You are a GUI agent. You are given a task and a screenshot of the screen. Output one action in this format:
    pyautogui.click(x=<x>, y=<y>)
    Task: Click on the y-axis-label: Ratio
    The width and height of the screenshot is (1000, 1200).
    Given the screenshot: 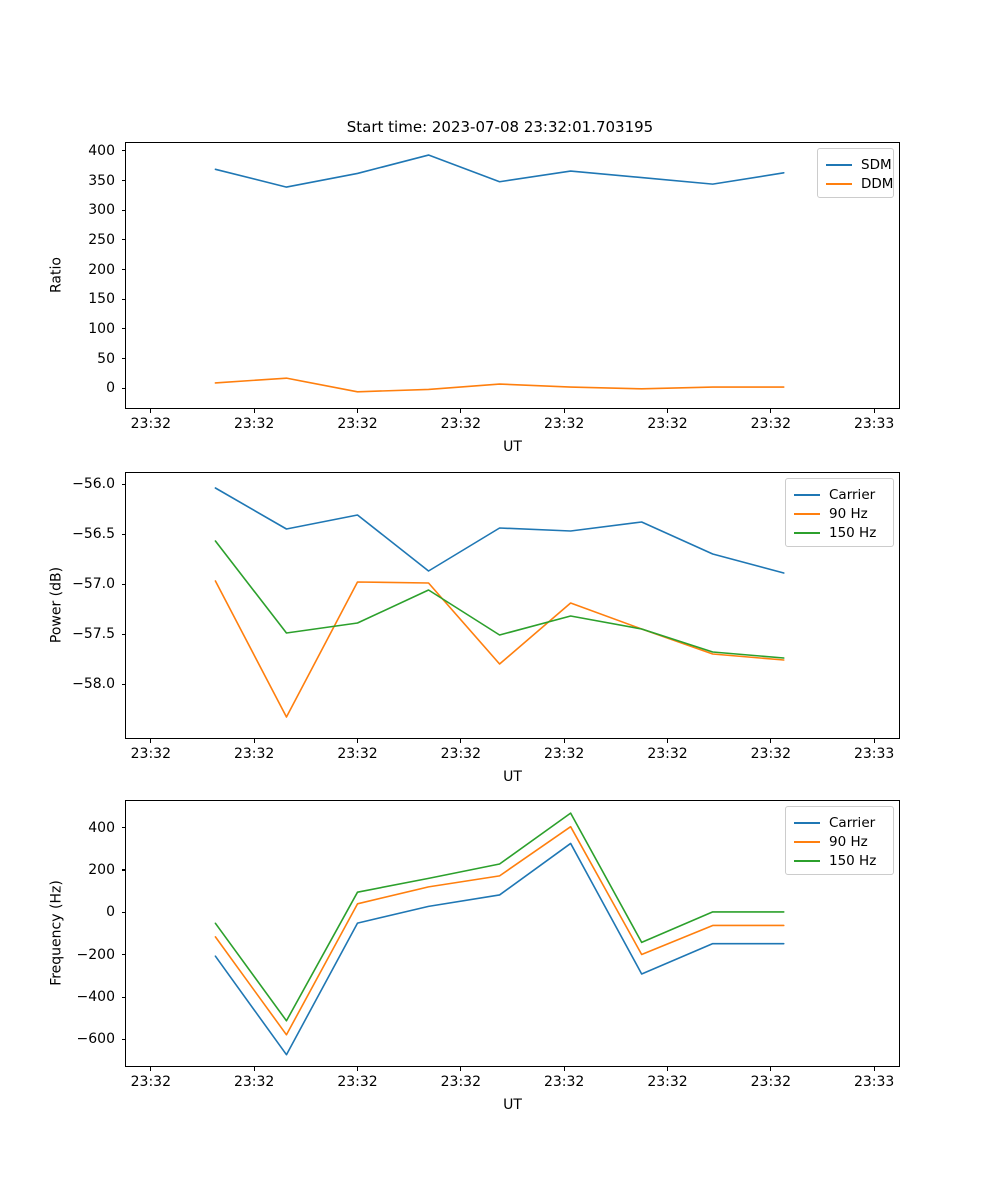 What is the action you would take?
    pyautogui.click(x=56, y=274)
    